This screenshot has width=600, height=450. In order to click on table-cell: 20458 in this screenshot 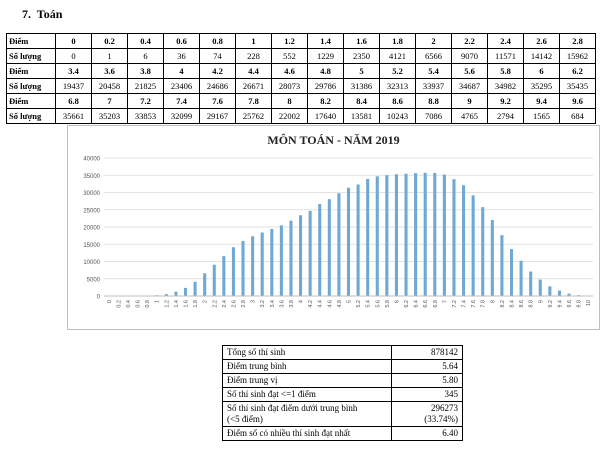, I will do `click(109, 86)`.